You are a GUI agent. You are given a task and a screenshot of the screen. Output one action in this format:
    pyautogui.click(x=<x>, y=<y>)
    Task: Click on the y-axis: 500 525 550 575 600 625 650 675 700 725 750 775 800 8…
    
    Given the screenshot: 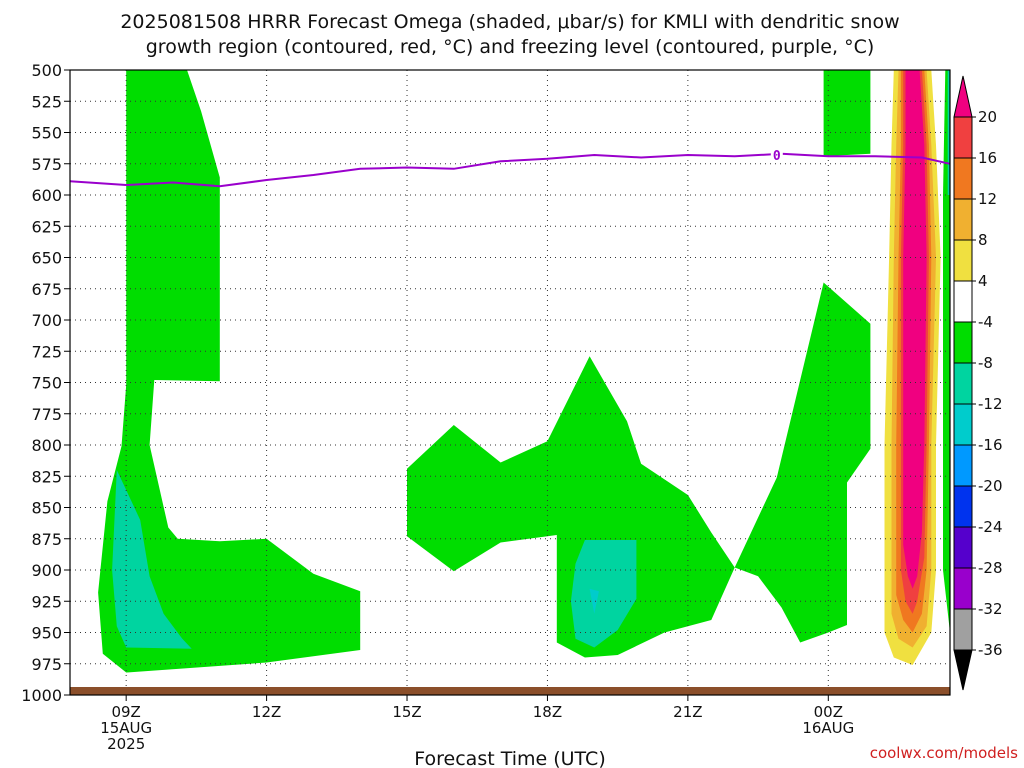 What is the action you would take?
    pyautogui.click(x=45, y=383)
    